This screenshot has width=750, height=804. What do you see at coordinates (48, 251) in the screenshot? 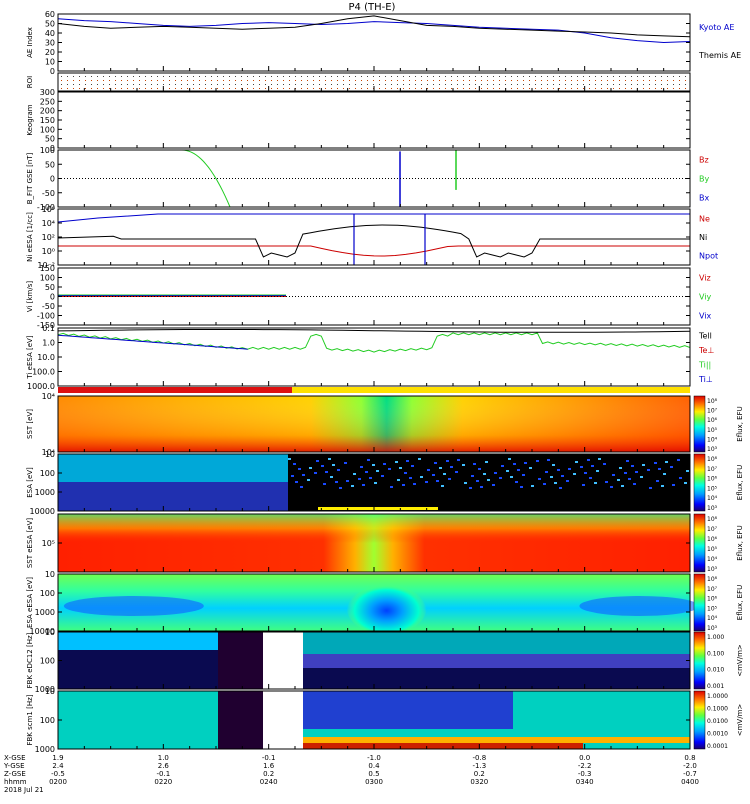
I see `ytick-label-ni: 10⁰` at bounding box center [48, 251].